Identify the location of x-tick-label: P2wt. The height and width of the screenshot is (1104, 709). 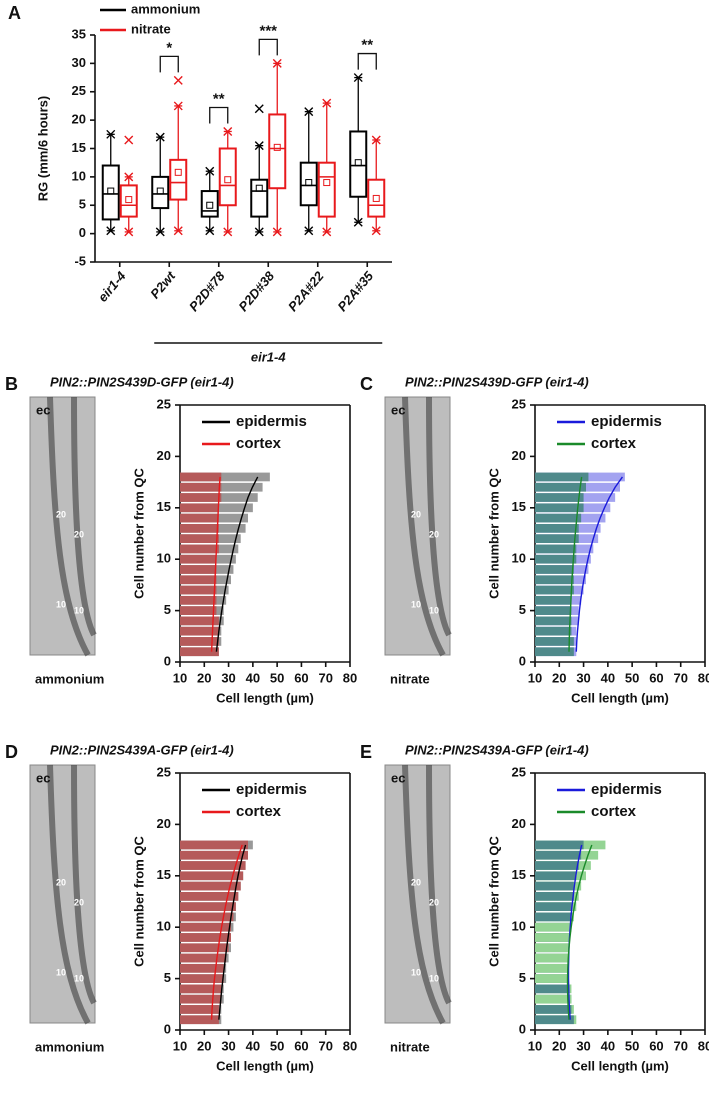
(162, 284).